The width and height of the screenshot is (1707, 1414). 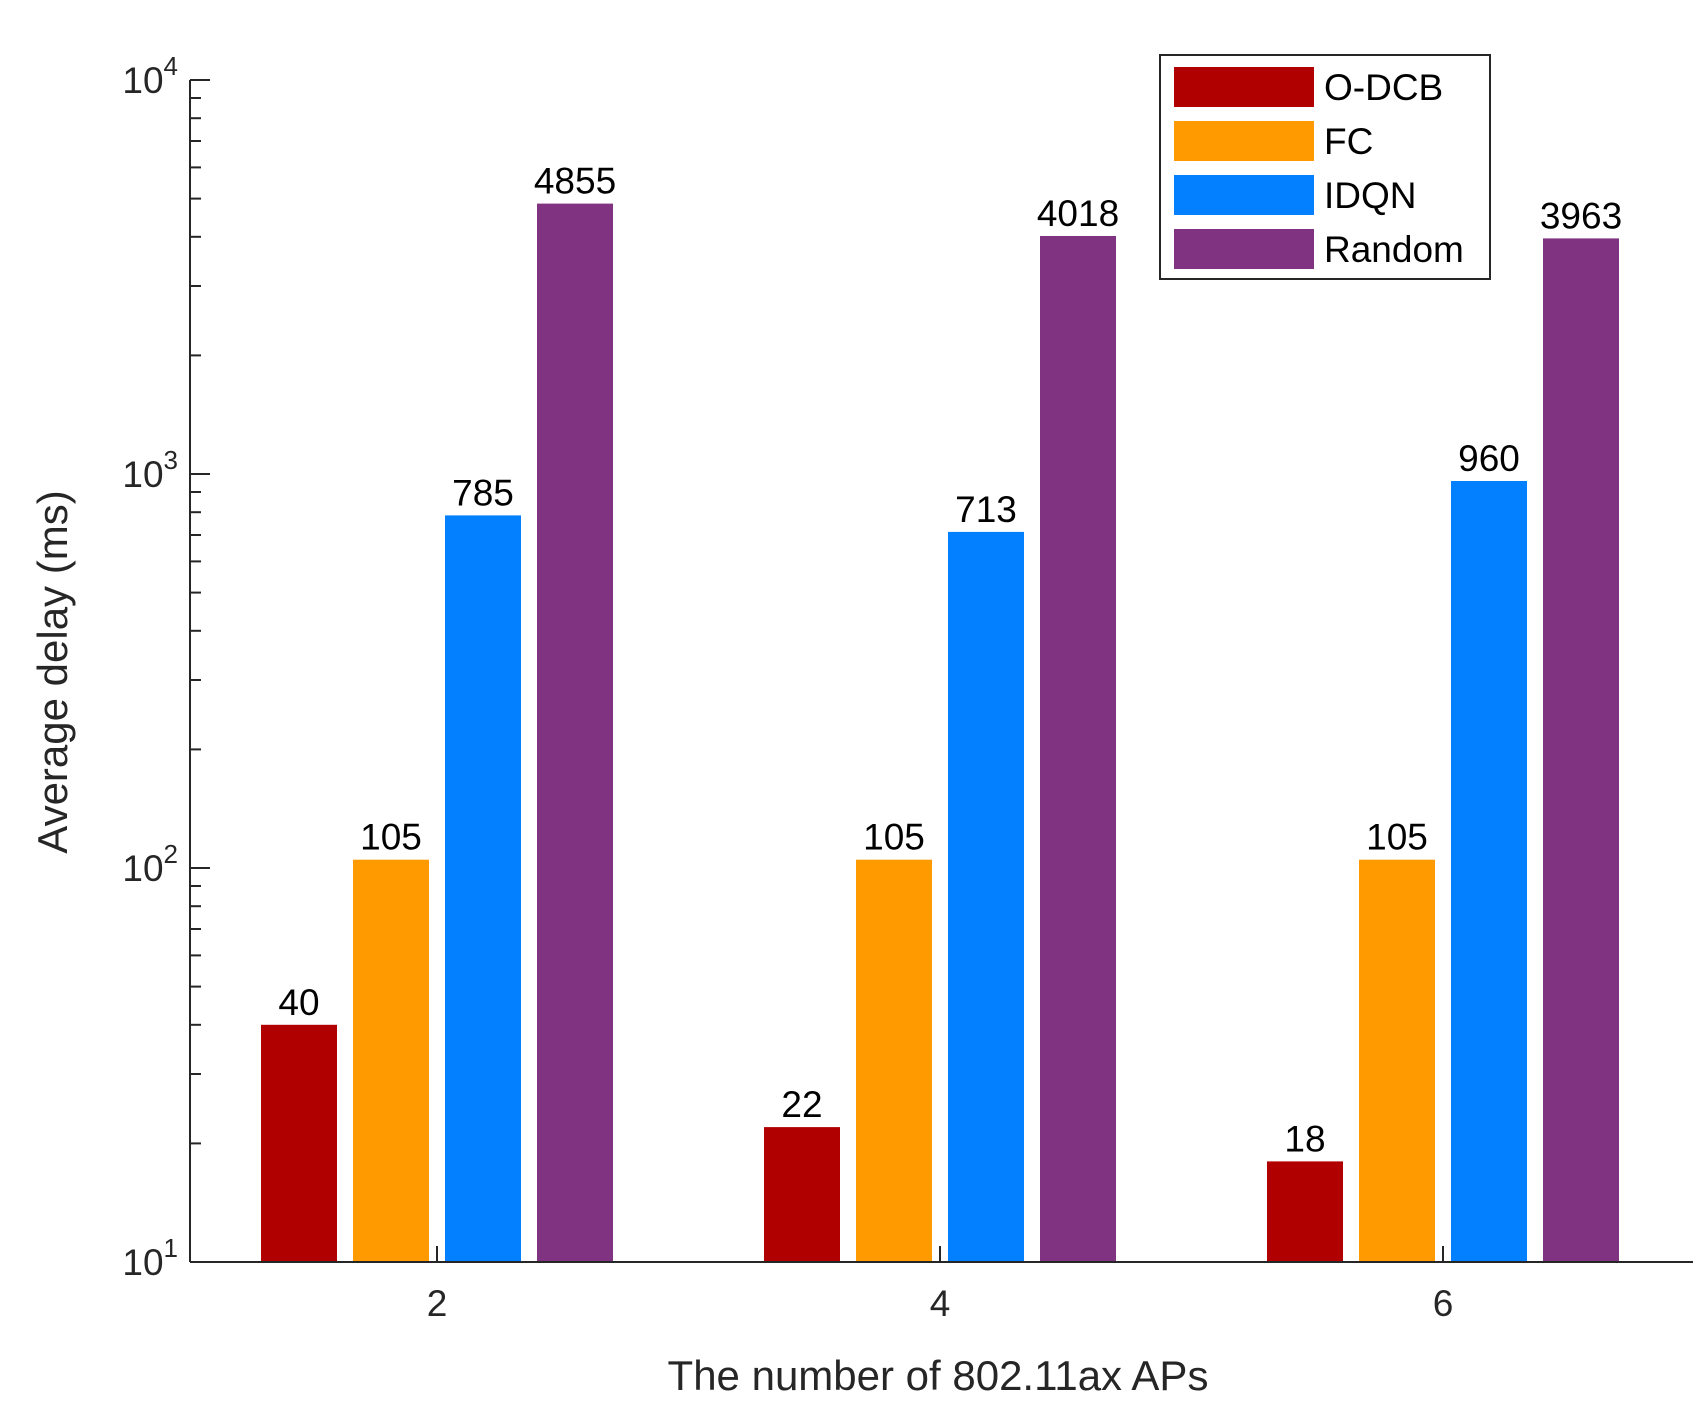 What do you see at coordinates (150, 1258) in the screenshot?
I see `y-tick-label-10: 10¹` at bounding box center [150, 1258].